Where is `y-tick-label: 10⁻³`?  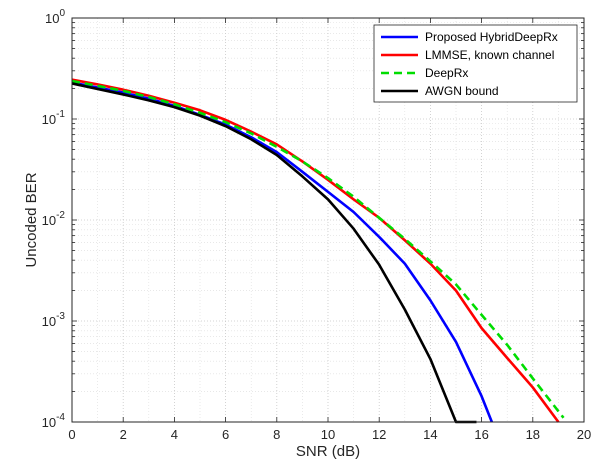 y-tick-label: 10⁻³ is located at coordinates (54, 320).